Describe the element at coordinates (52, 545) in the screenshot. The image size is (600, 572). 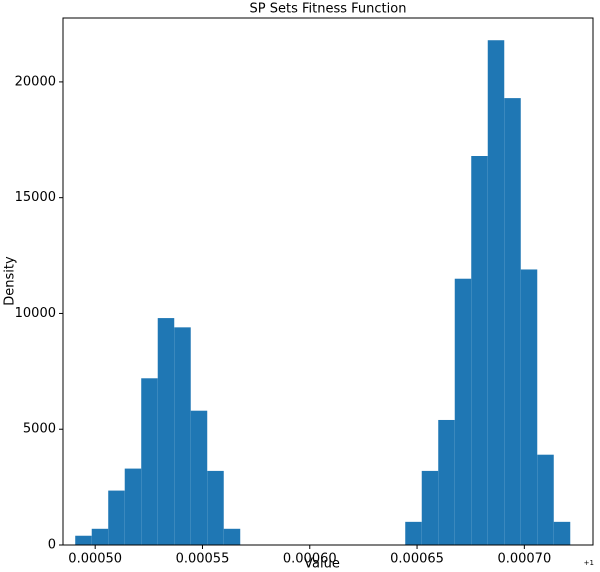
I see `y-tick-label: 0` at that location.